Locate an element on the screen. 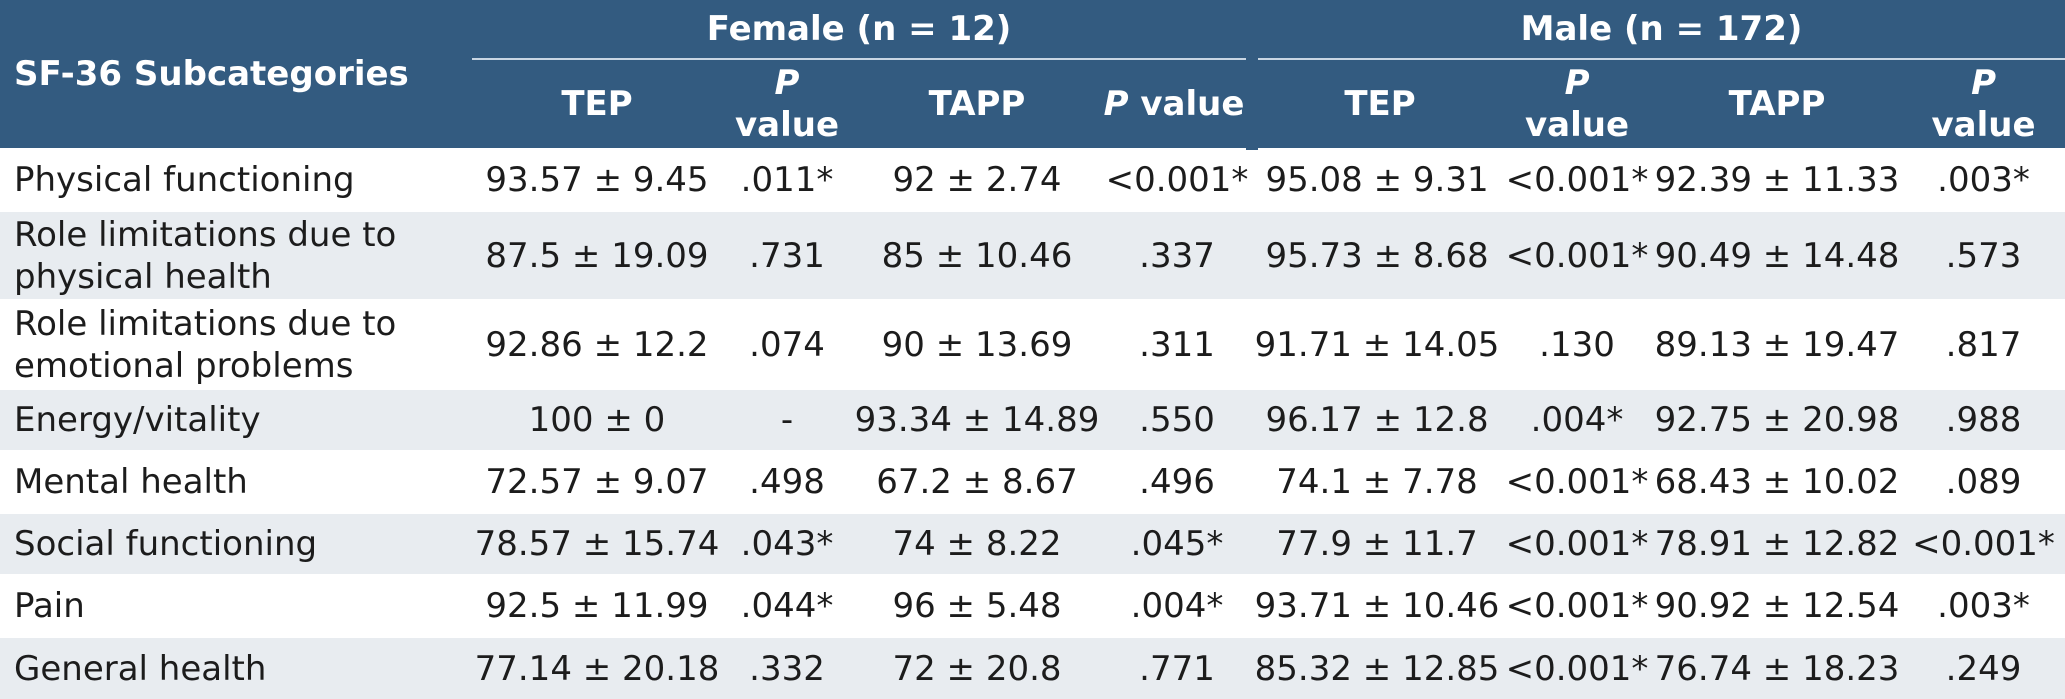 This screenshot has height=699, width=2065. cell-female-tapp-pvalue: .004* is located at coordinates (1177, 605).